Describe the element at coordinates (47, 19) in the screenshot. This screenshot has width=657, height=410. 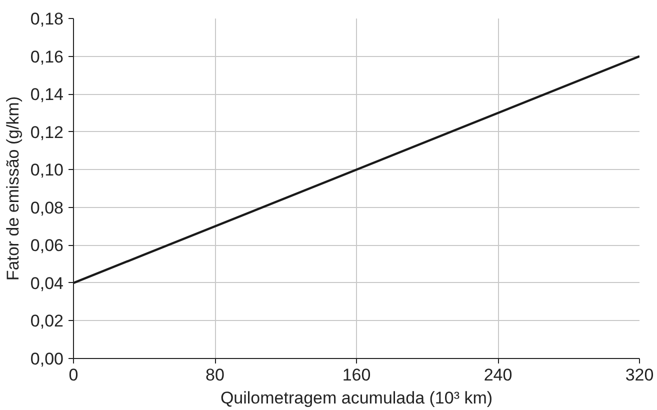
I see `y-tick-label: 0,18` at that location.